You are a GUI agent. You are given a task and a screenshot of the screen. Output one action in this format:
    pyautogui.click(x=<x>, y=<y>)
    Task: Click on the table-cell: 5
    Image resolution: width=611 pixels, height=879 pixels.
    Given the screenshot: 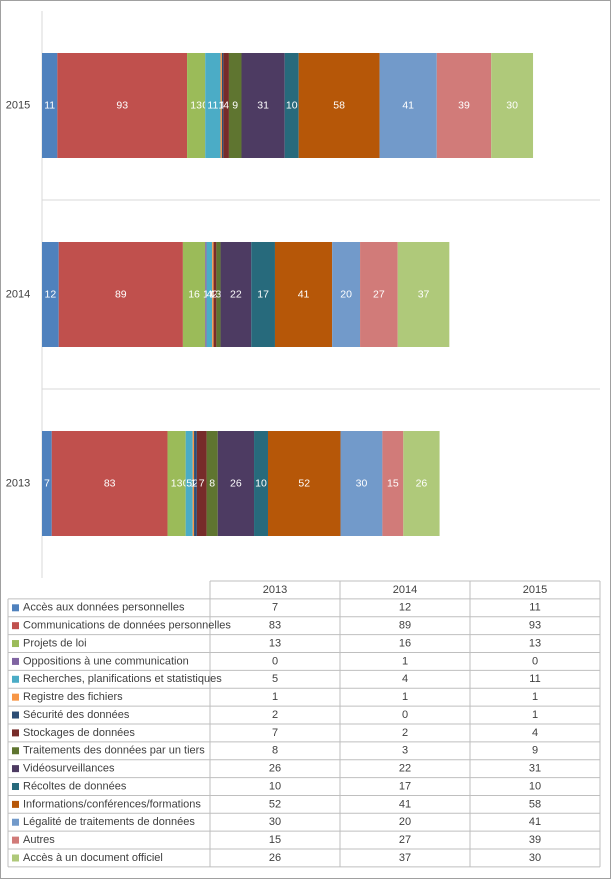 What is the action you would take?
    pyautogui.click(x=275, y=679)
    